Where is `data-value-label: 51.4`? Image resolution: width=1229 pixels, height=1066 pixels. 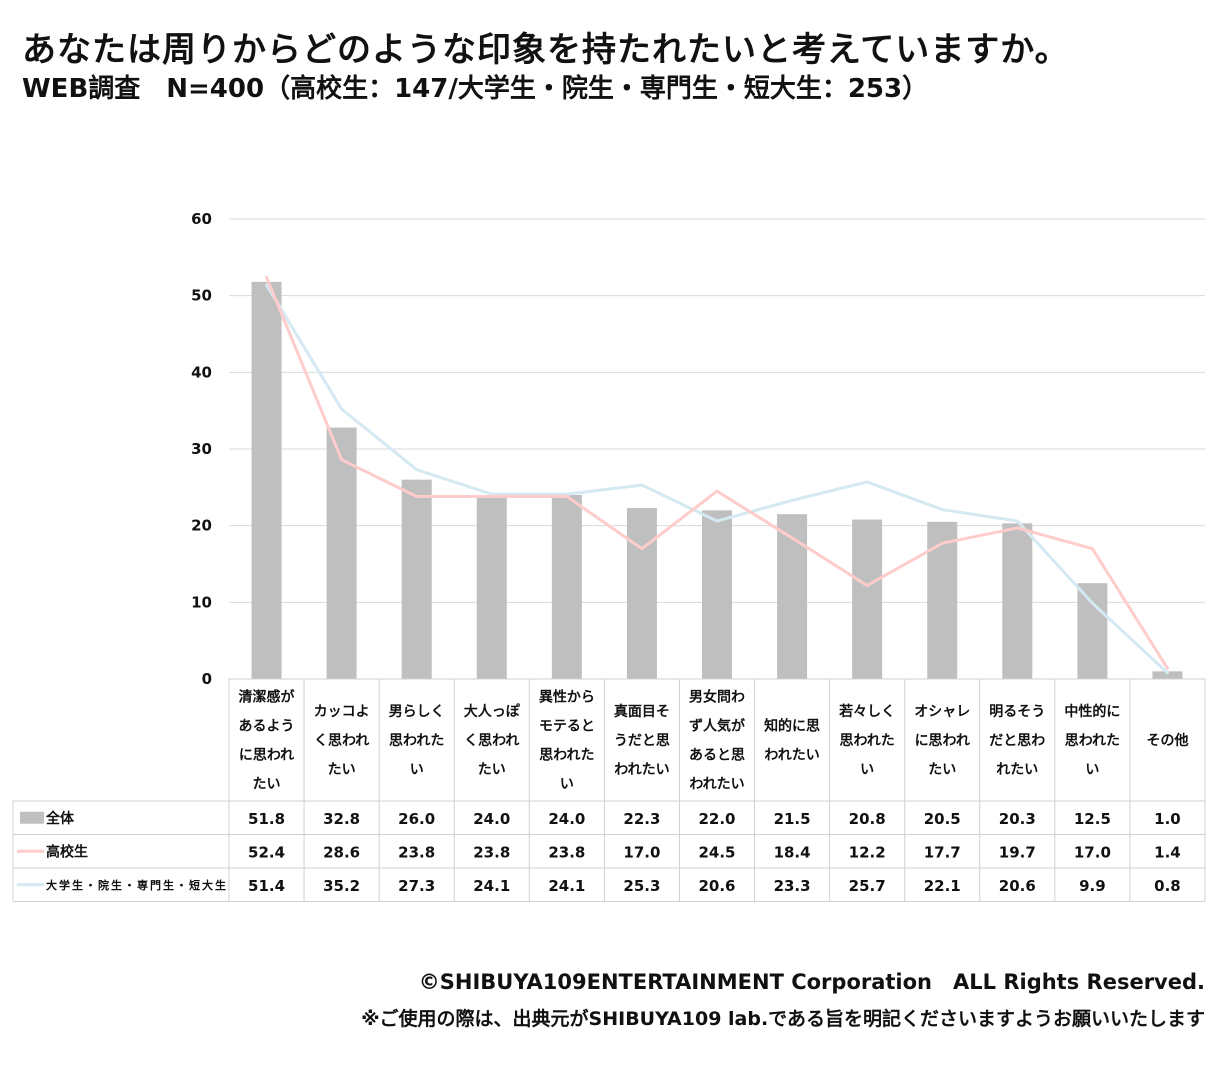
data-value-label: 51.4 is located at coordinates (266, 886).